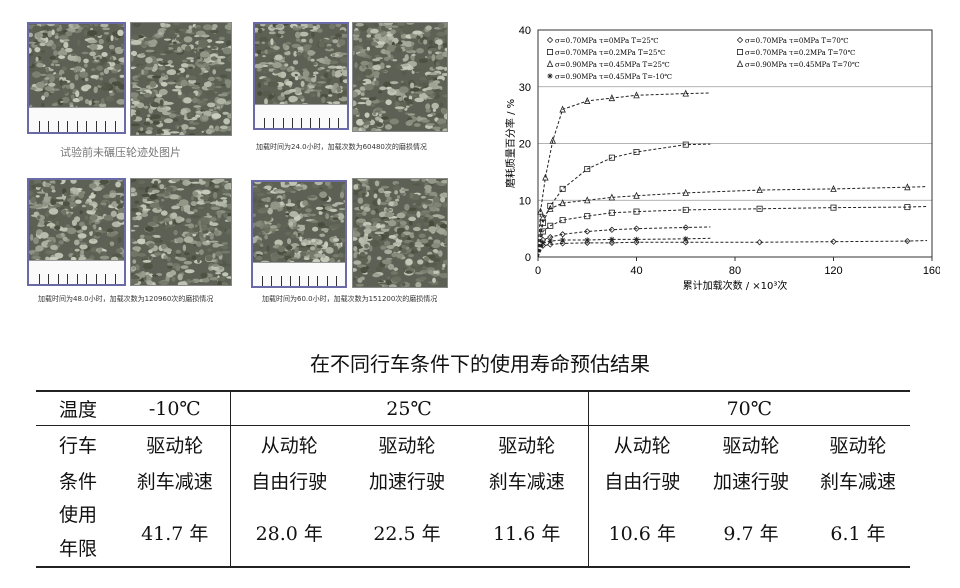  What do you see at coordinates (473, 443) in the screenshot?
I see `table-row-wheel: 行车 驱动轮 从动轮 驱动轮 驱动轮 从动轮 驱动轮 驱动轮` at bounding box center [473, 443].